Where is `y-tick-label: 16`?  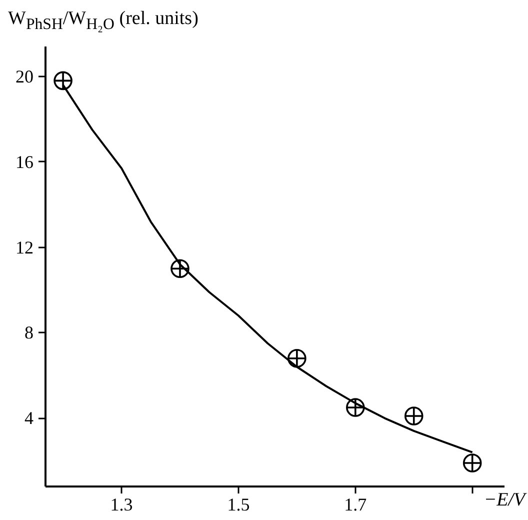 y-tick-label: 16 is located at coordinates (25, 162).